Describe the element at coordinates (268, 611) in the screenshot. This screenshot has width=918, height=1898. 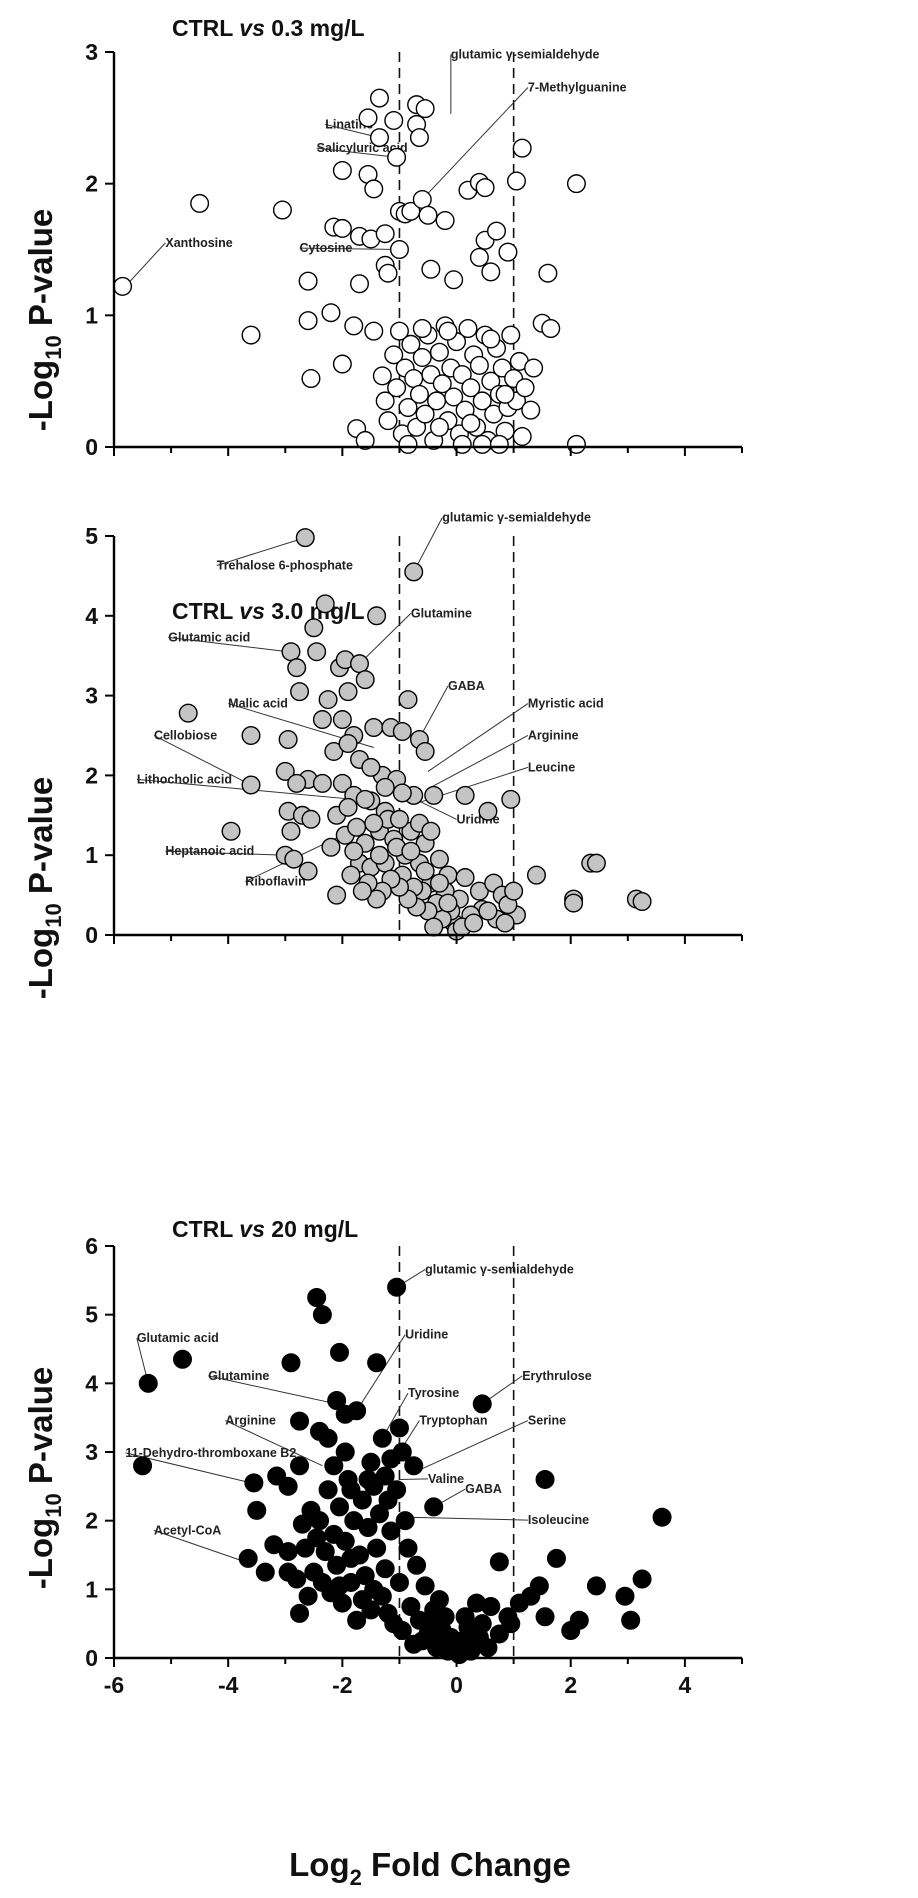
I see `panel-title: CTRL vs 3.0 mg/L` at that location.